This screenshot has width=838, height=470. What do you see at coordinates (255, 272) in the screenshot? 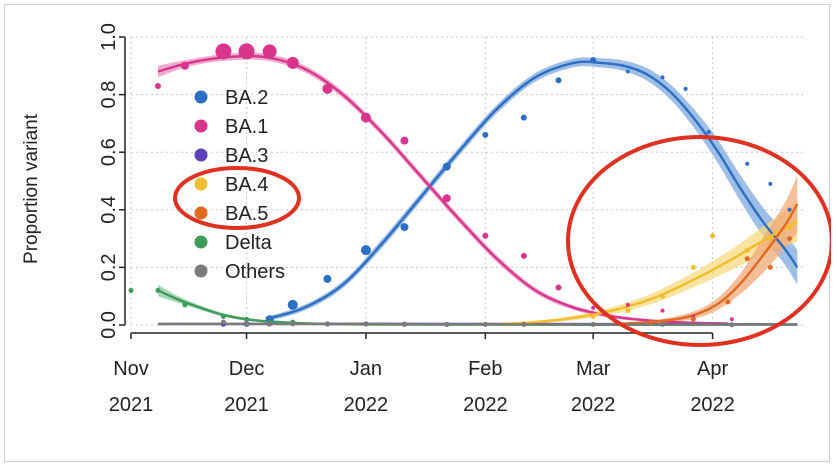
I see `legend-label-others: Others` at bounding box center [255, 272].